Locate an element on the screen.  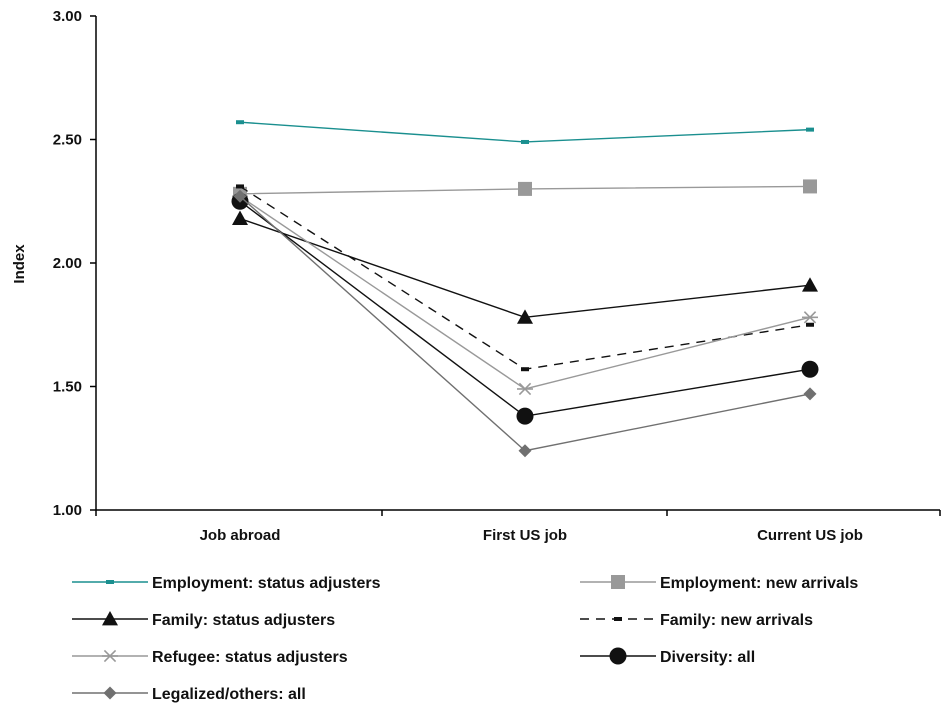
legend-label: Family: status adjusters is located at coordinates (243, 620).